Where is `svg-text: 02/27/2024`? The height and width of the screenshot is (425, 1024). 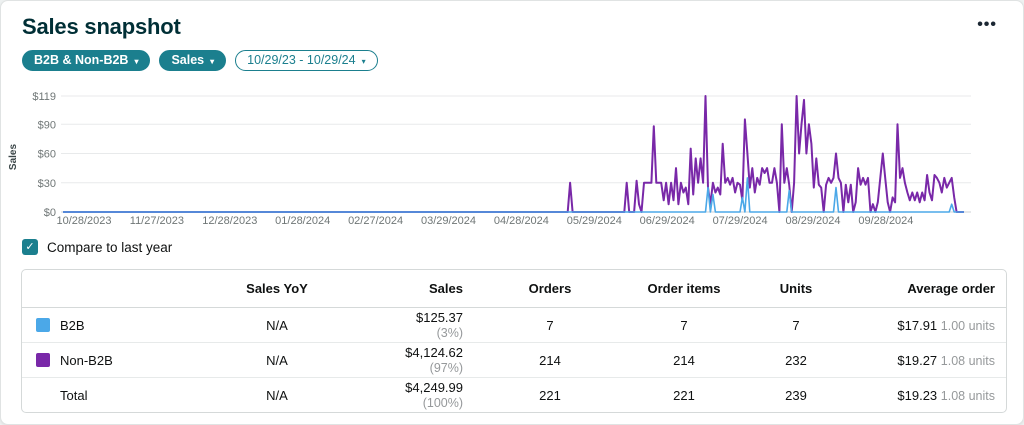 svg-text: 02/27/2024 is located at coordinates (375, 221).